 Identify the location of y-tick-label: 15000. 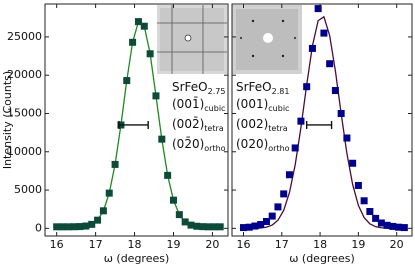
(24, 112).